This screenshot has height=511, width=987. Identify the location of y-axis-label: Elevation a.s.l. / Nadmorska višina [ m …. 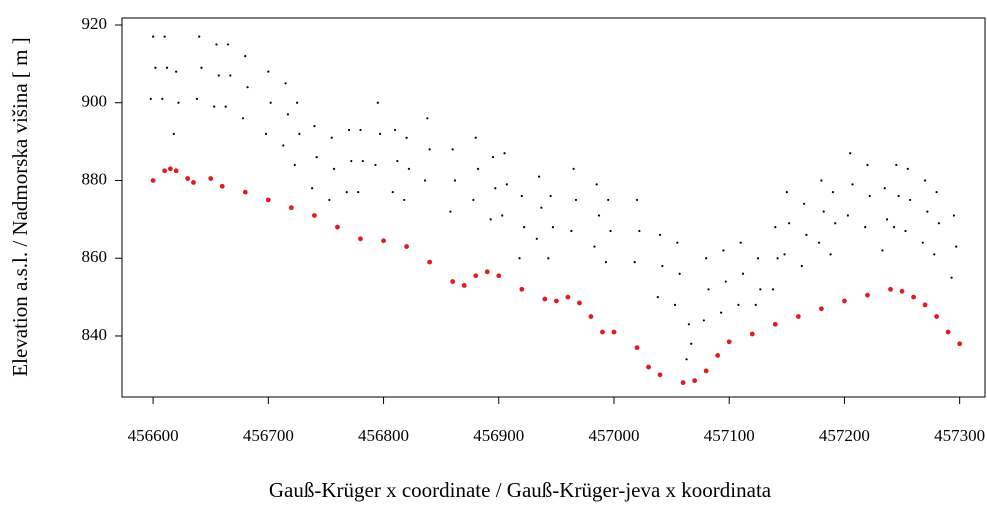
(20, 206).